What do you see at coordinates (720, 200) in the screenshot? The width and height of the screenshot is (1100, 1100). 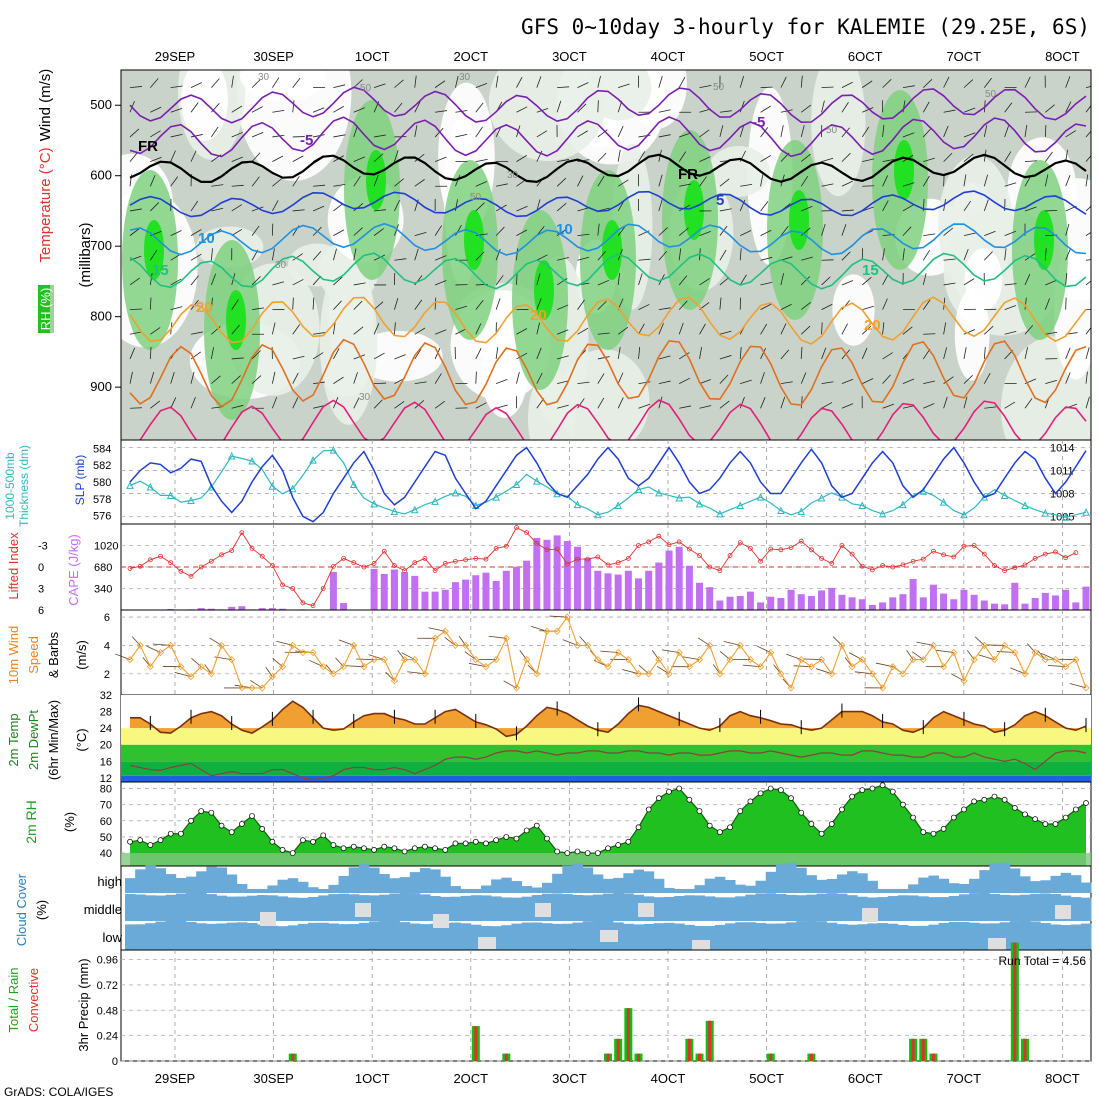 I see `isotherm-label: 5` at bounding box center [720, 200].